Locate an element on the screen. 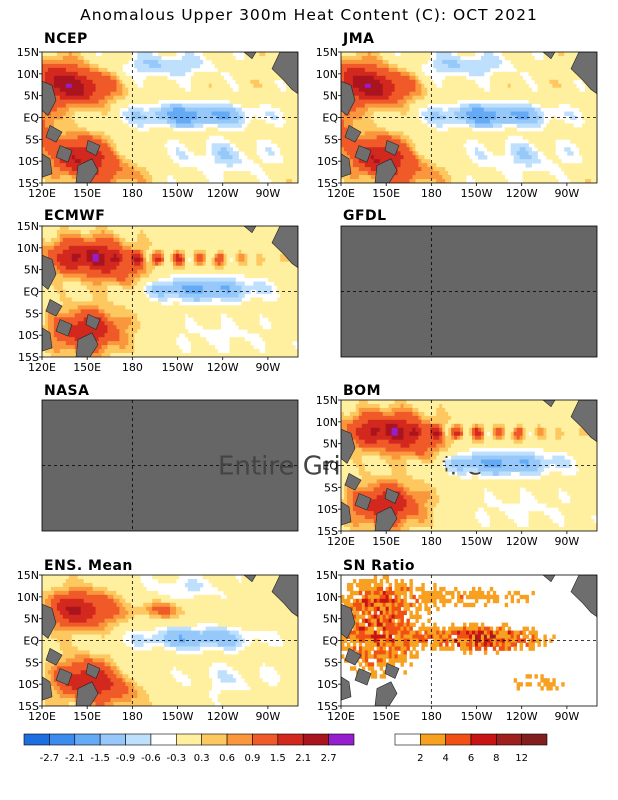  land-mask is located at coordinates (353, 133).